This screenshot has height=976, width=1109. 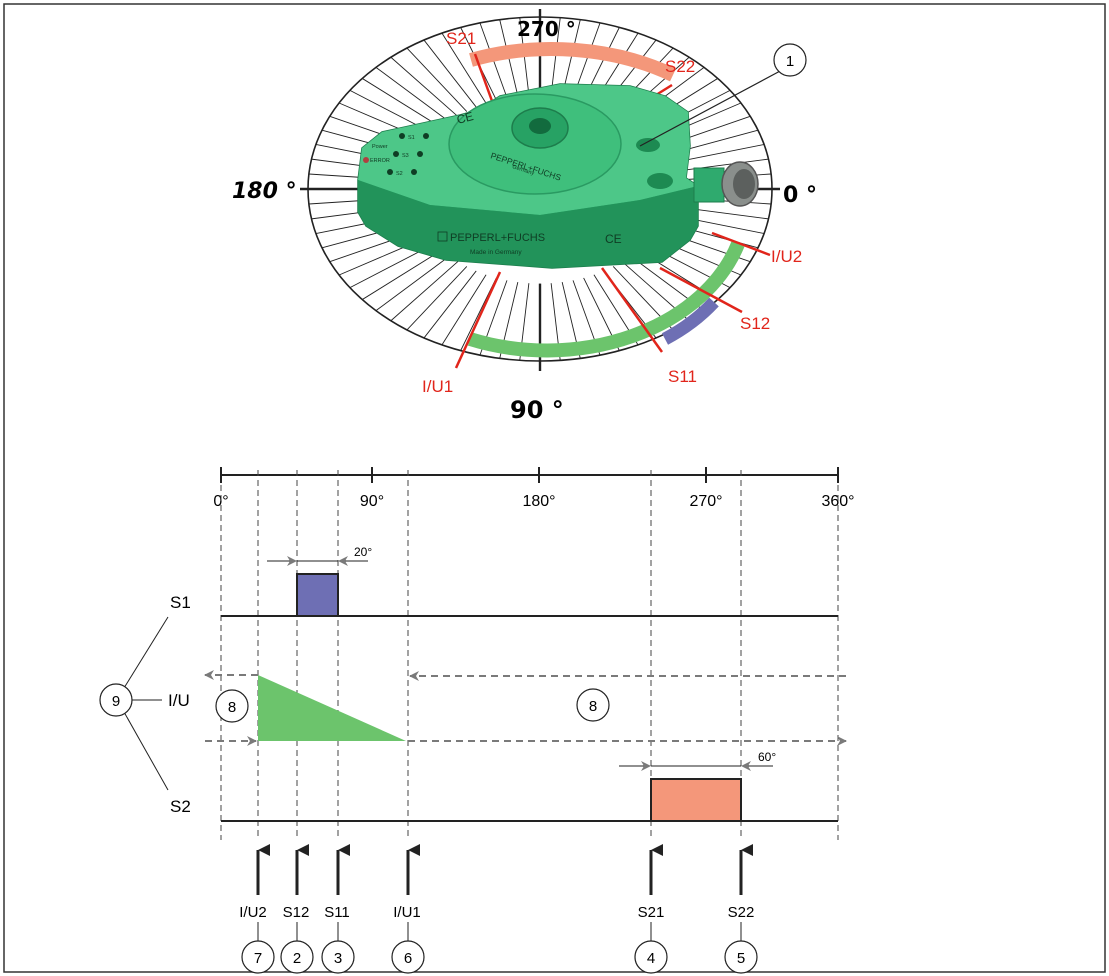 I want to click on callout-7-num: 7, so click(x=258, y=958).